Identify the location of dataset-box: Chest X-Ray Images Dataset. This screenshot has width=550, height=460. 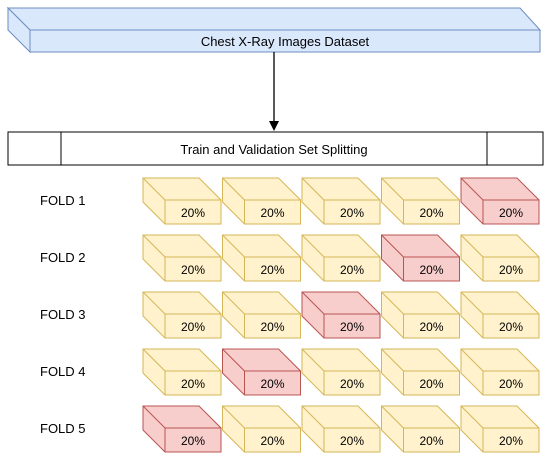
(274, 30).